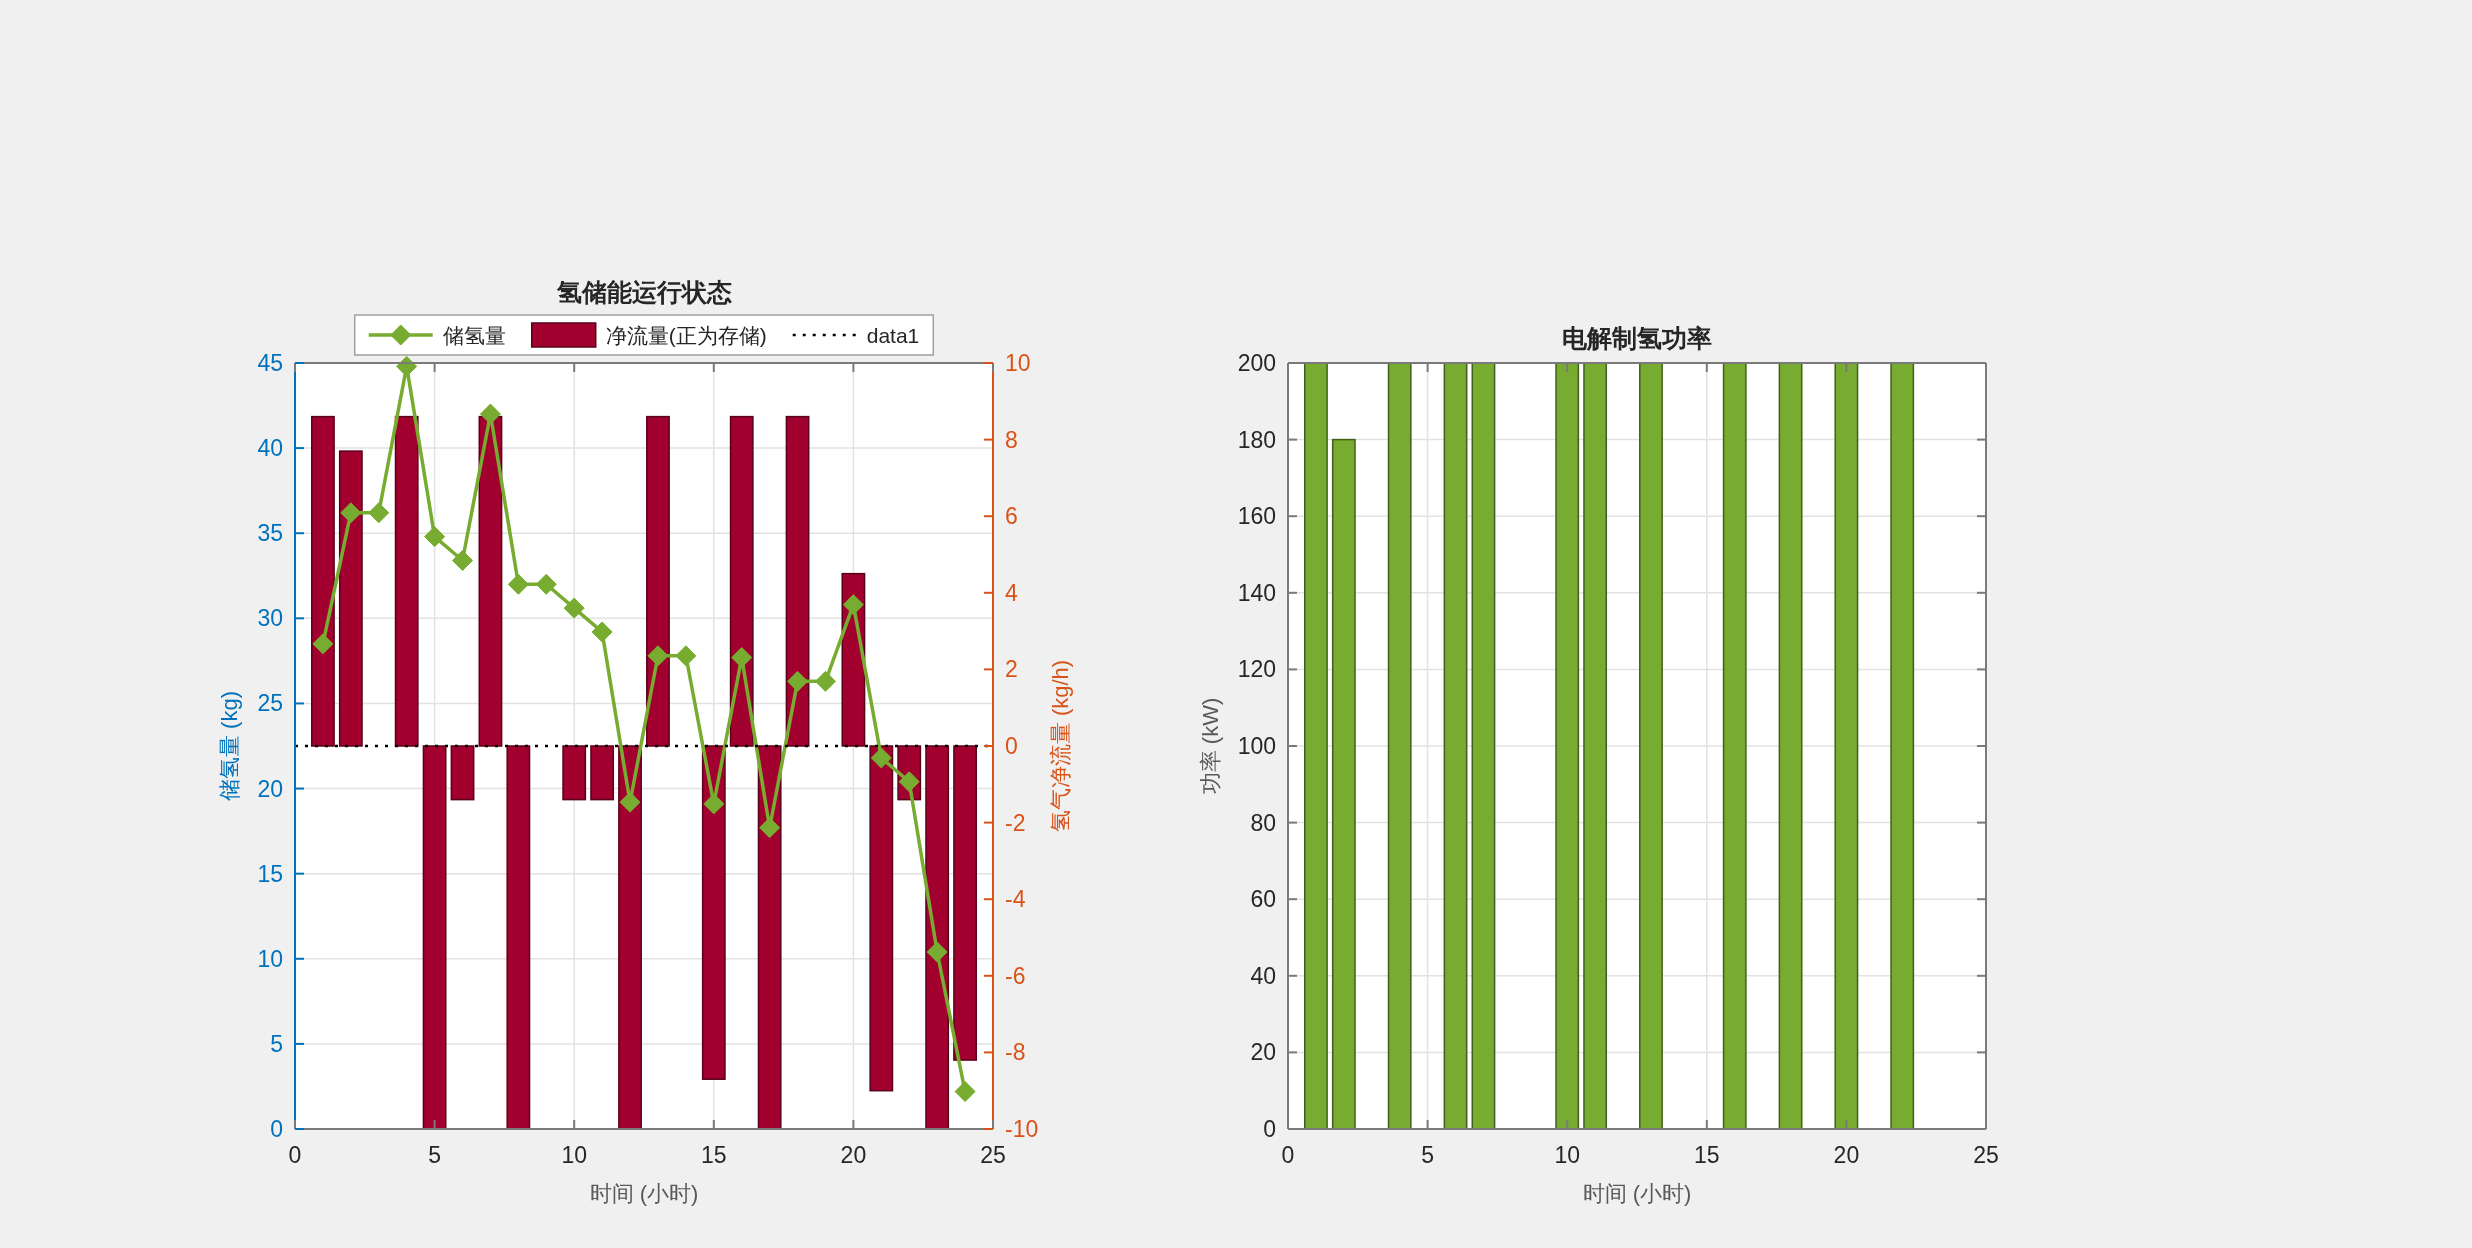  What do you see at coordinates (1011, 516) in the screenshot?
I see `y2-tick-label: 6` at bounding box center [1011, 516].